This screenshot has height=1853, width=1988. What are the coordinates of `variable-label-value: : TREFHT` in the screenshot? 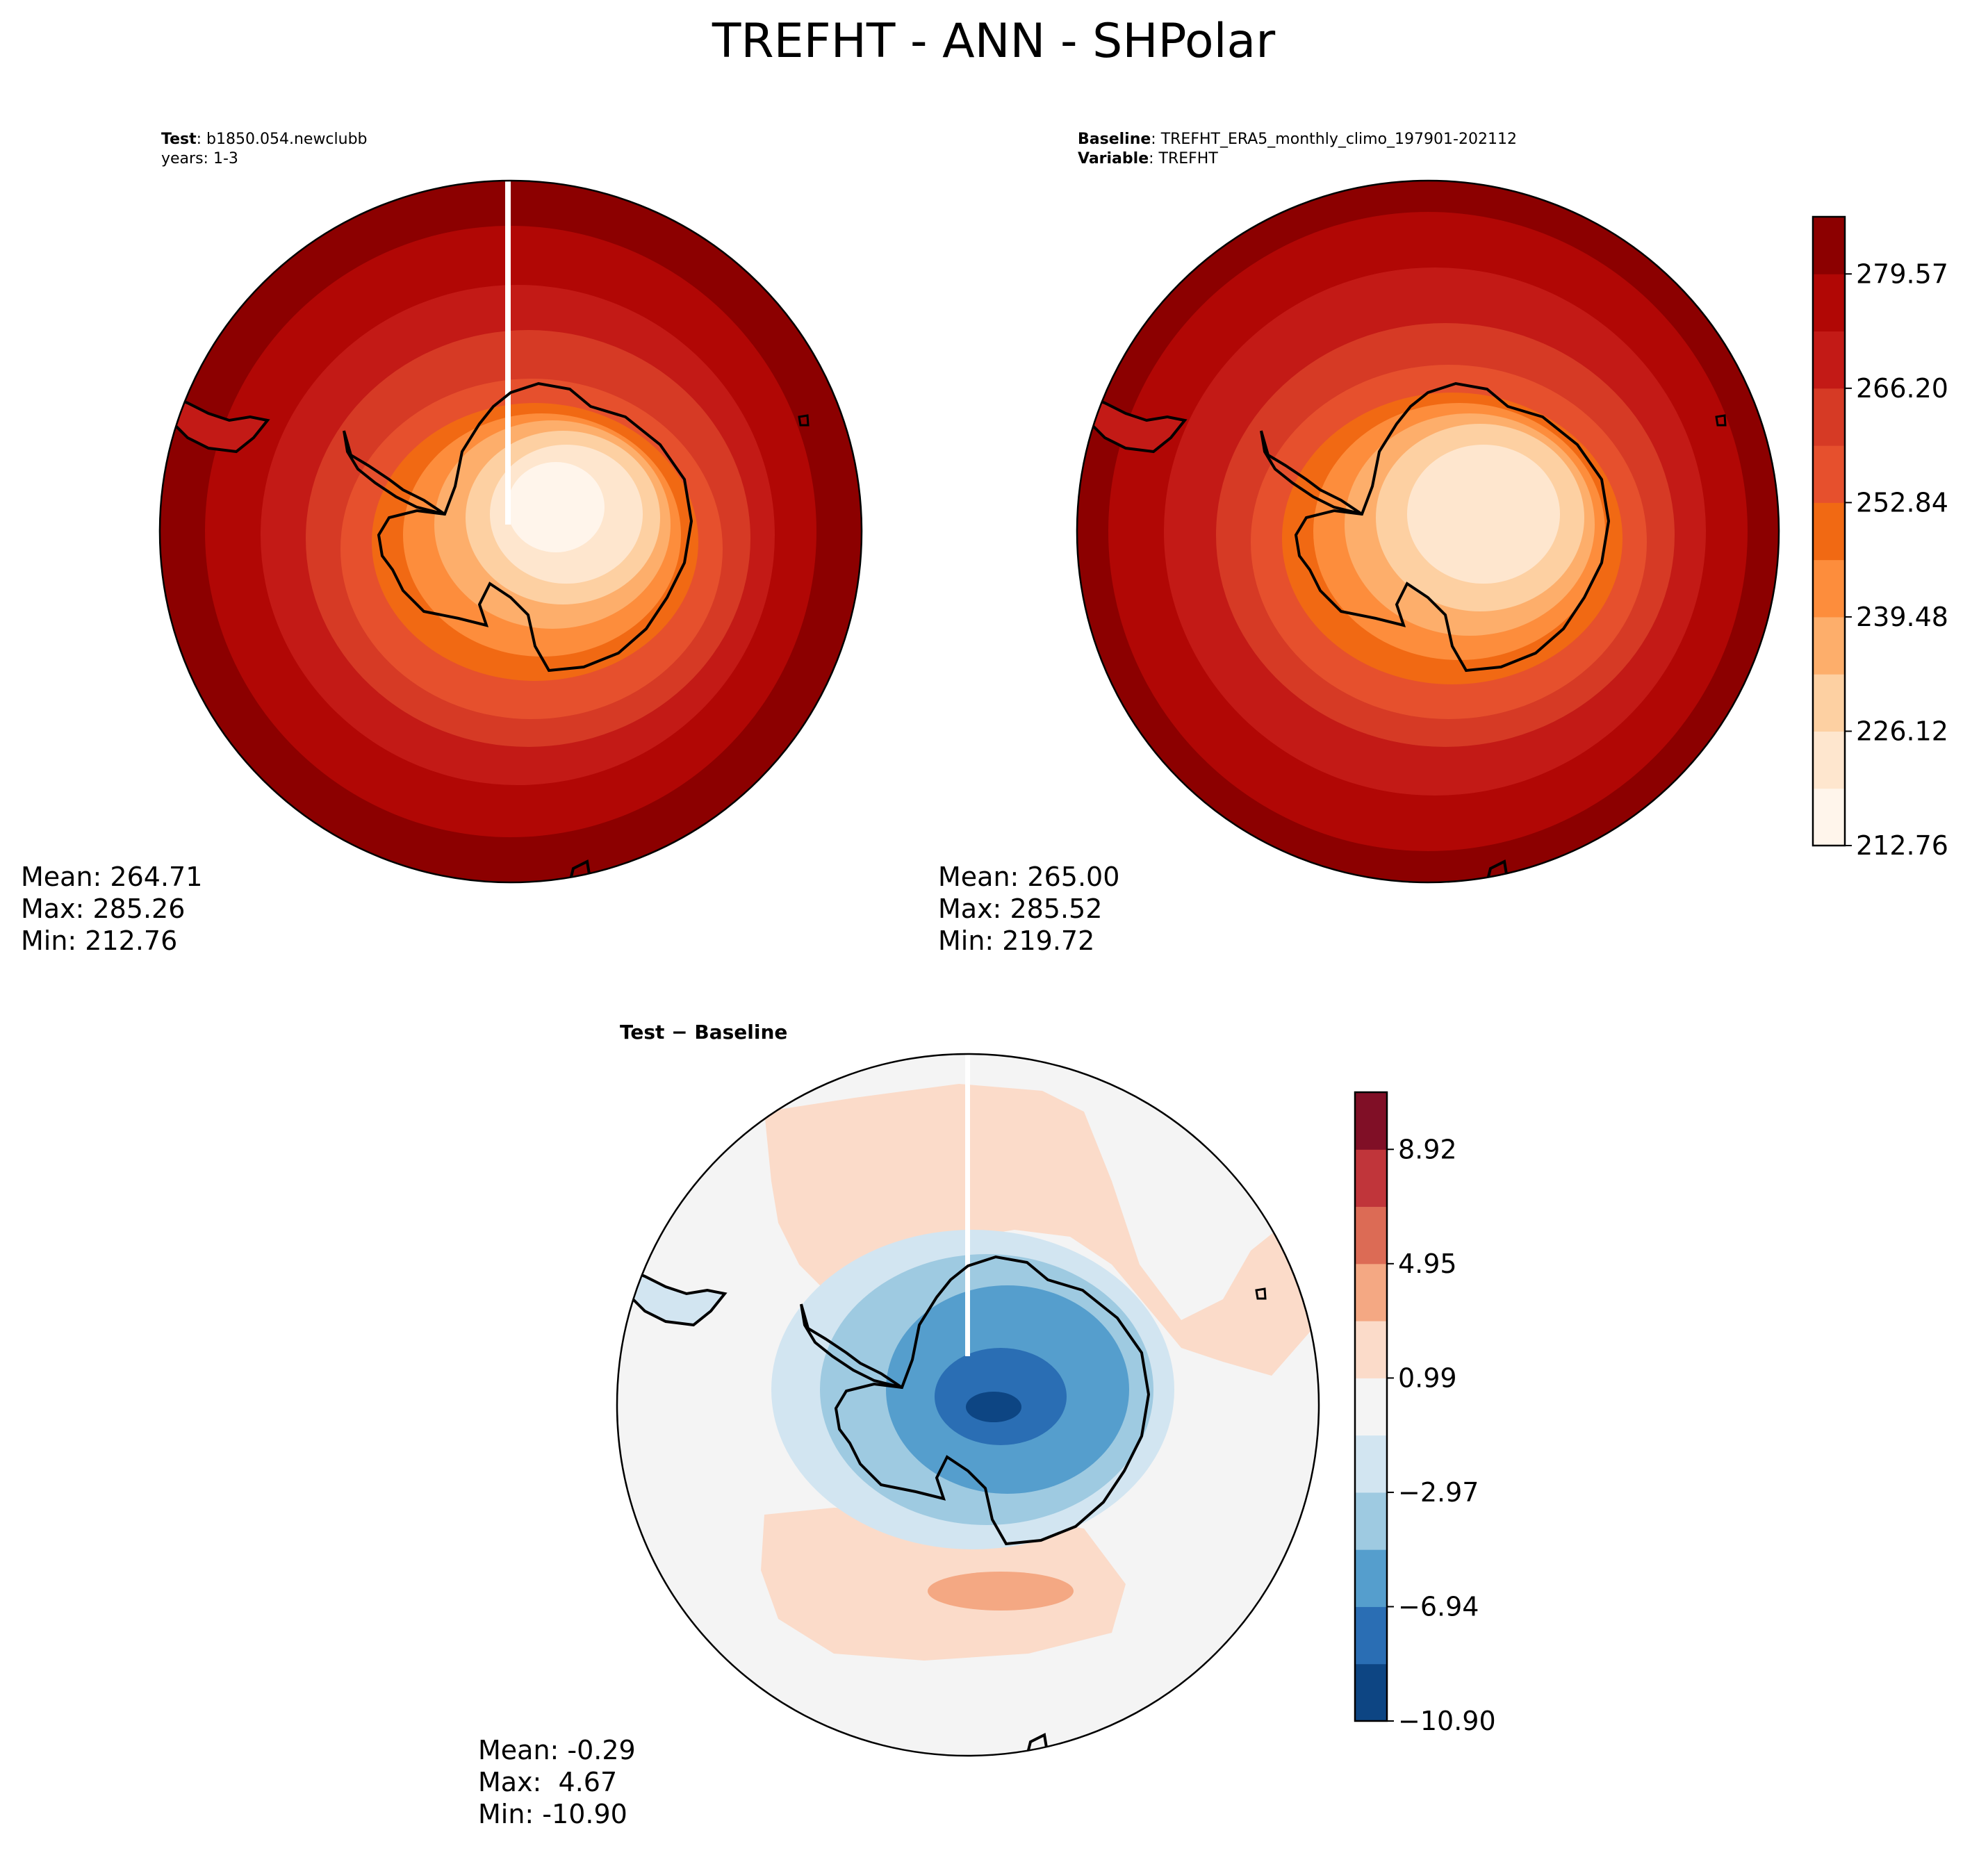 It's located at (1183, 158).